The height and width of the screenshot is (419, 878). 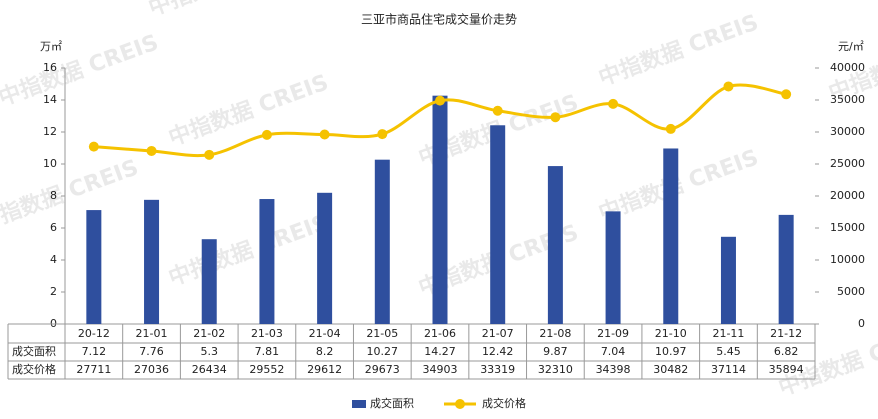 What do you see at coordinates (851, 46) in the screenshot?
I see `y2-axis-unit: 元/㎡` at bounding box center [851, 46].